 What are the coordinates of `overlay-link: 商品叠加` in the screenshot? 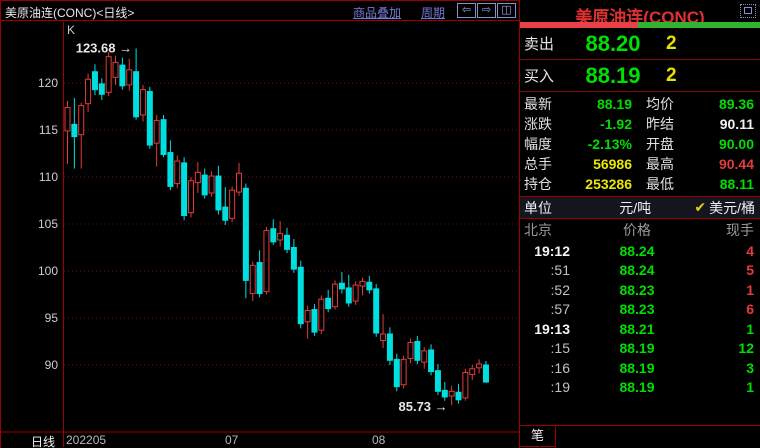 It's located at (377, 13).